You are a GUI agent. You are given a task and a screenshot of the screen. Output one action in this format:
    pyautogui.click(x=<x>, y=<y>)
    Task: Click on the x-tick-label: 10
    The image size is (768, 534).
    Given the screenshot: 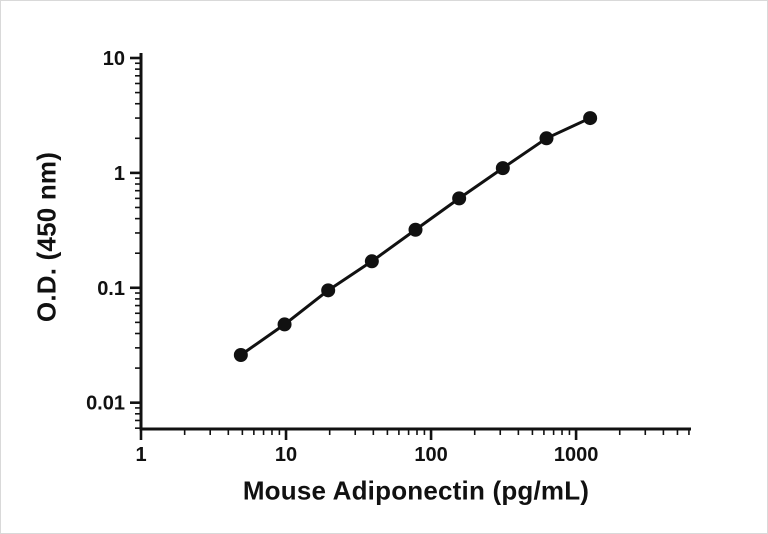 What is the action you would take?
    pyautogui.click(x=286, y=455)
    